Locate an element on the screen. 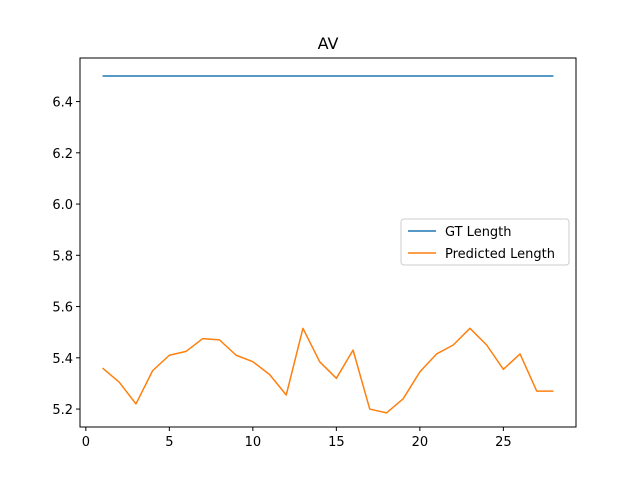 Image resolution: width=640 pixels, height=480 pixels. y-tick-label: 6.0 is located at coordinates (62, 205).